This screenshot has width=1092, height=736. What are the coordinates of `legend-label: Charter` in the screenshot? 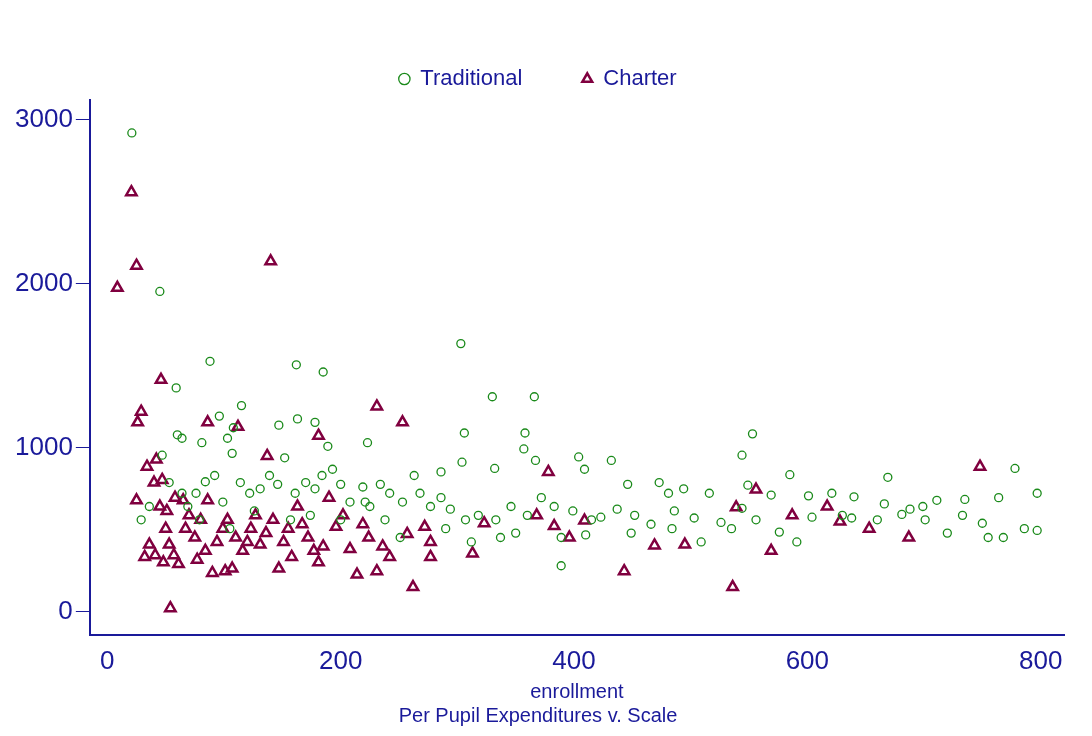 It's located at (640, 78).